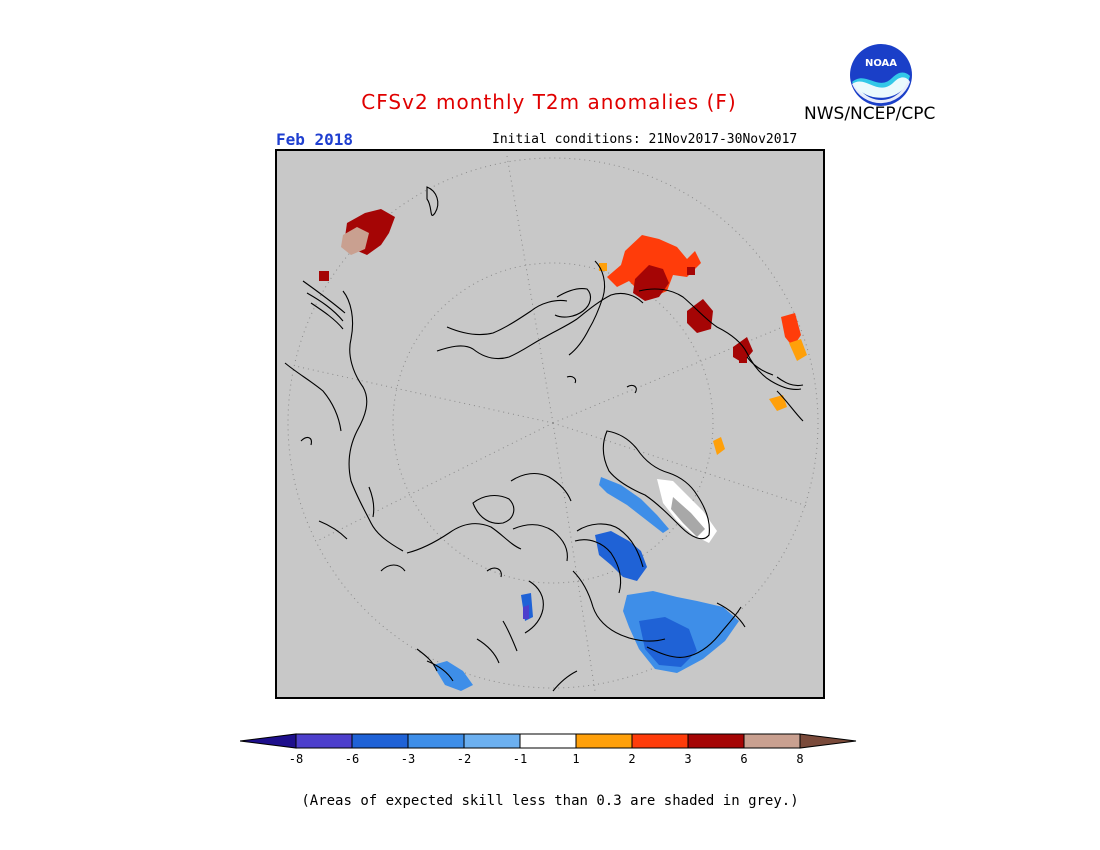 The height and width of the screenshot is (850, 1100). I want to click on colorbar-tick-label: -3, so click(408, 759).